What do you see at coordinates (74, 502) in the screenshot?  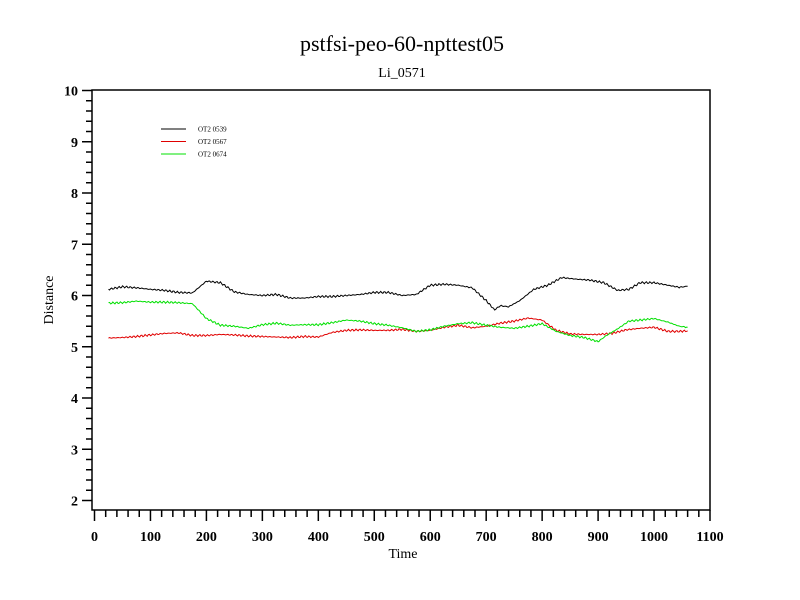 I see `y-tick-label: 2` at bounding box center [74, 502].